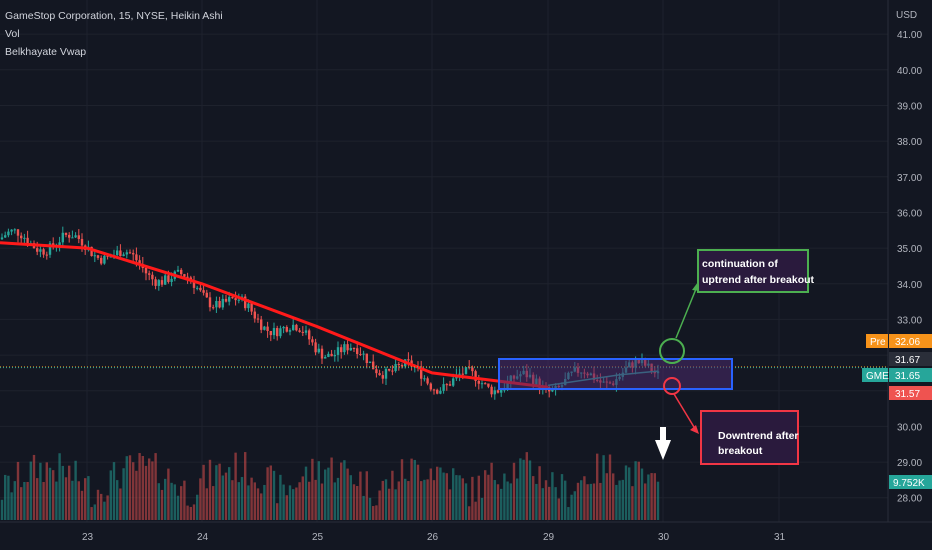  I want to click on uptrend-annotation: continuation of uptrend after breakout, so click(756, 271).